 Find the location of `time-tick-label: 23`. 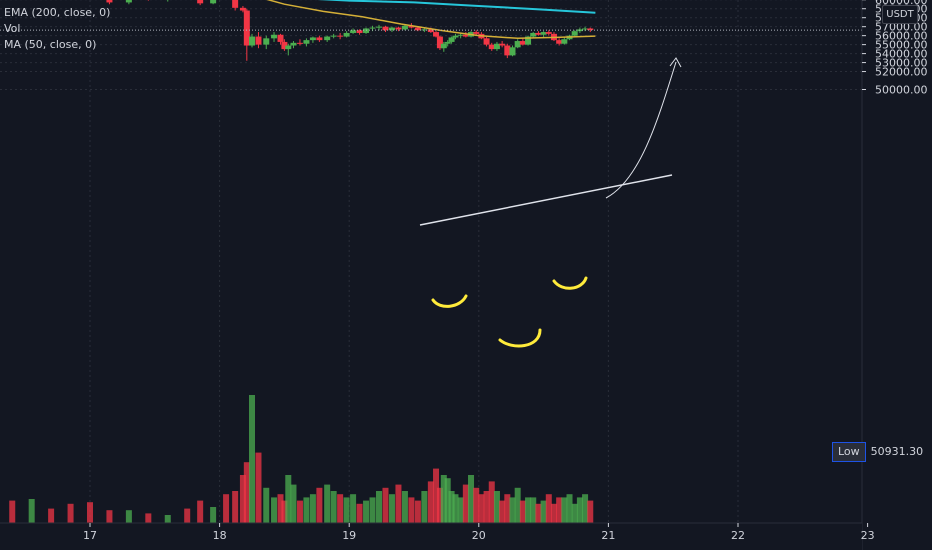

time-tick-label: 23 is located at coordinates (868, 535).